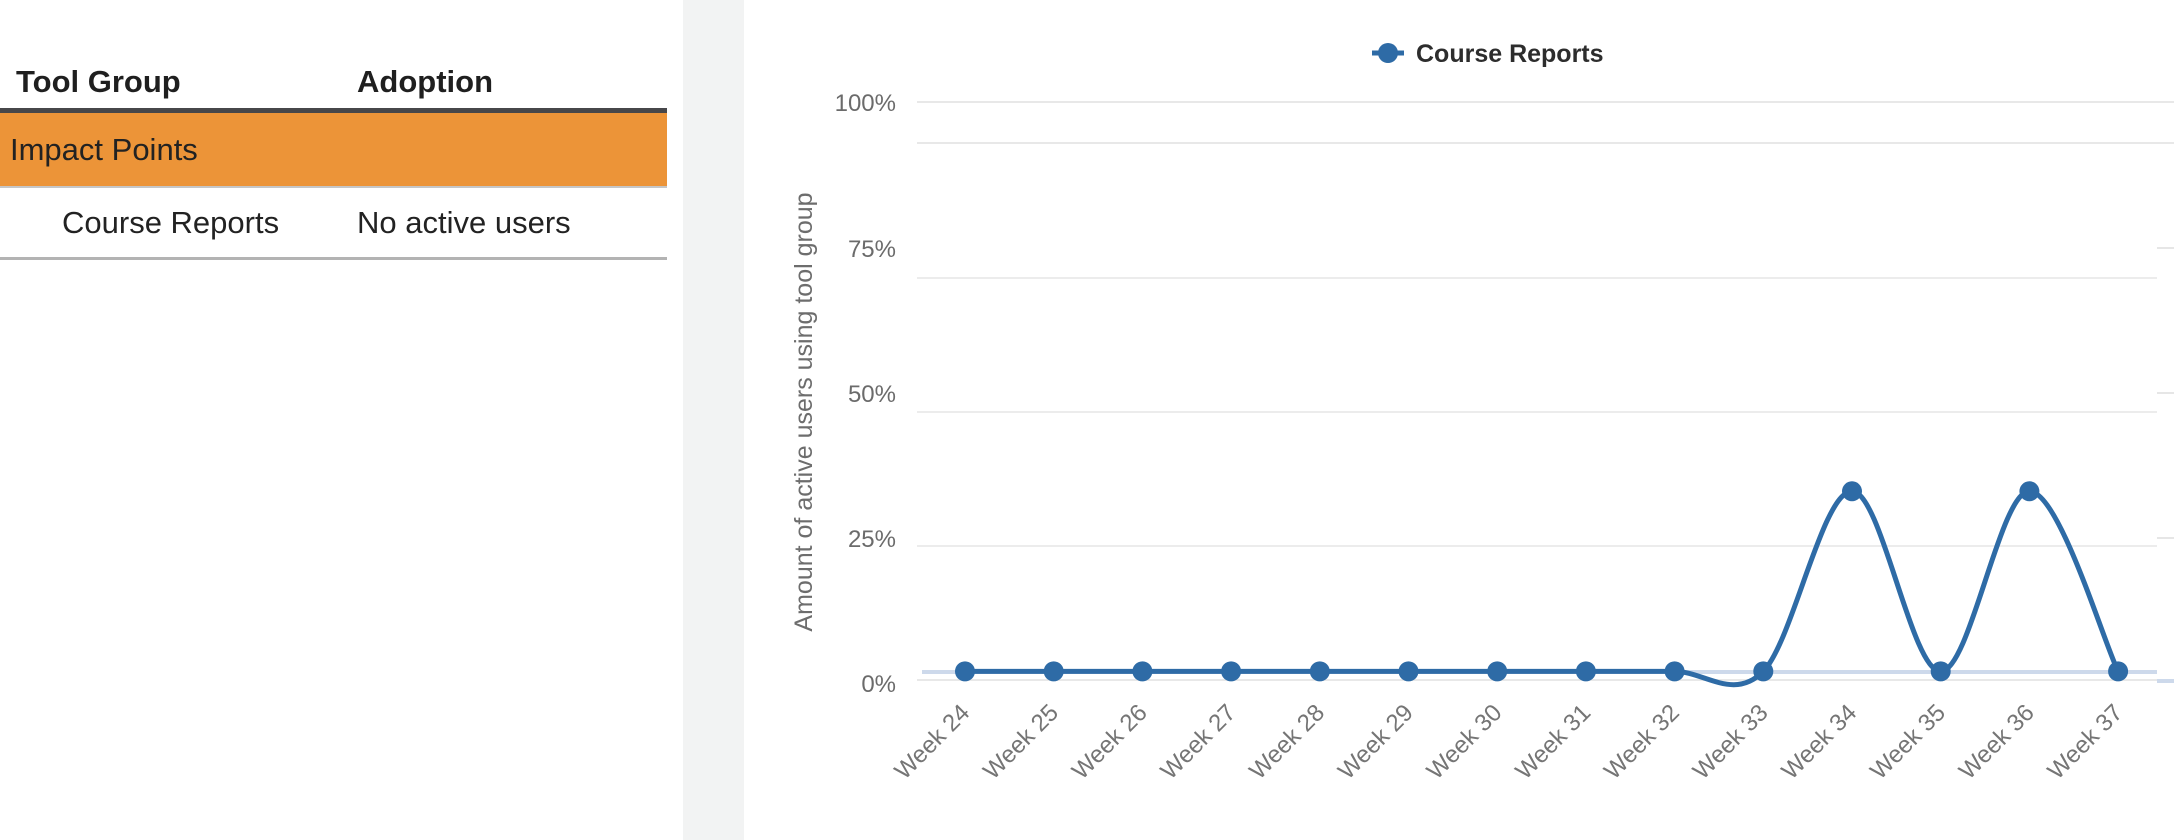 The width and height of the screenshot is (2174, 840). I want to click on x-axis-label: Week 27, so click(1199, 742).